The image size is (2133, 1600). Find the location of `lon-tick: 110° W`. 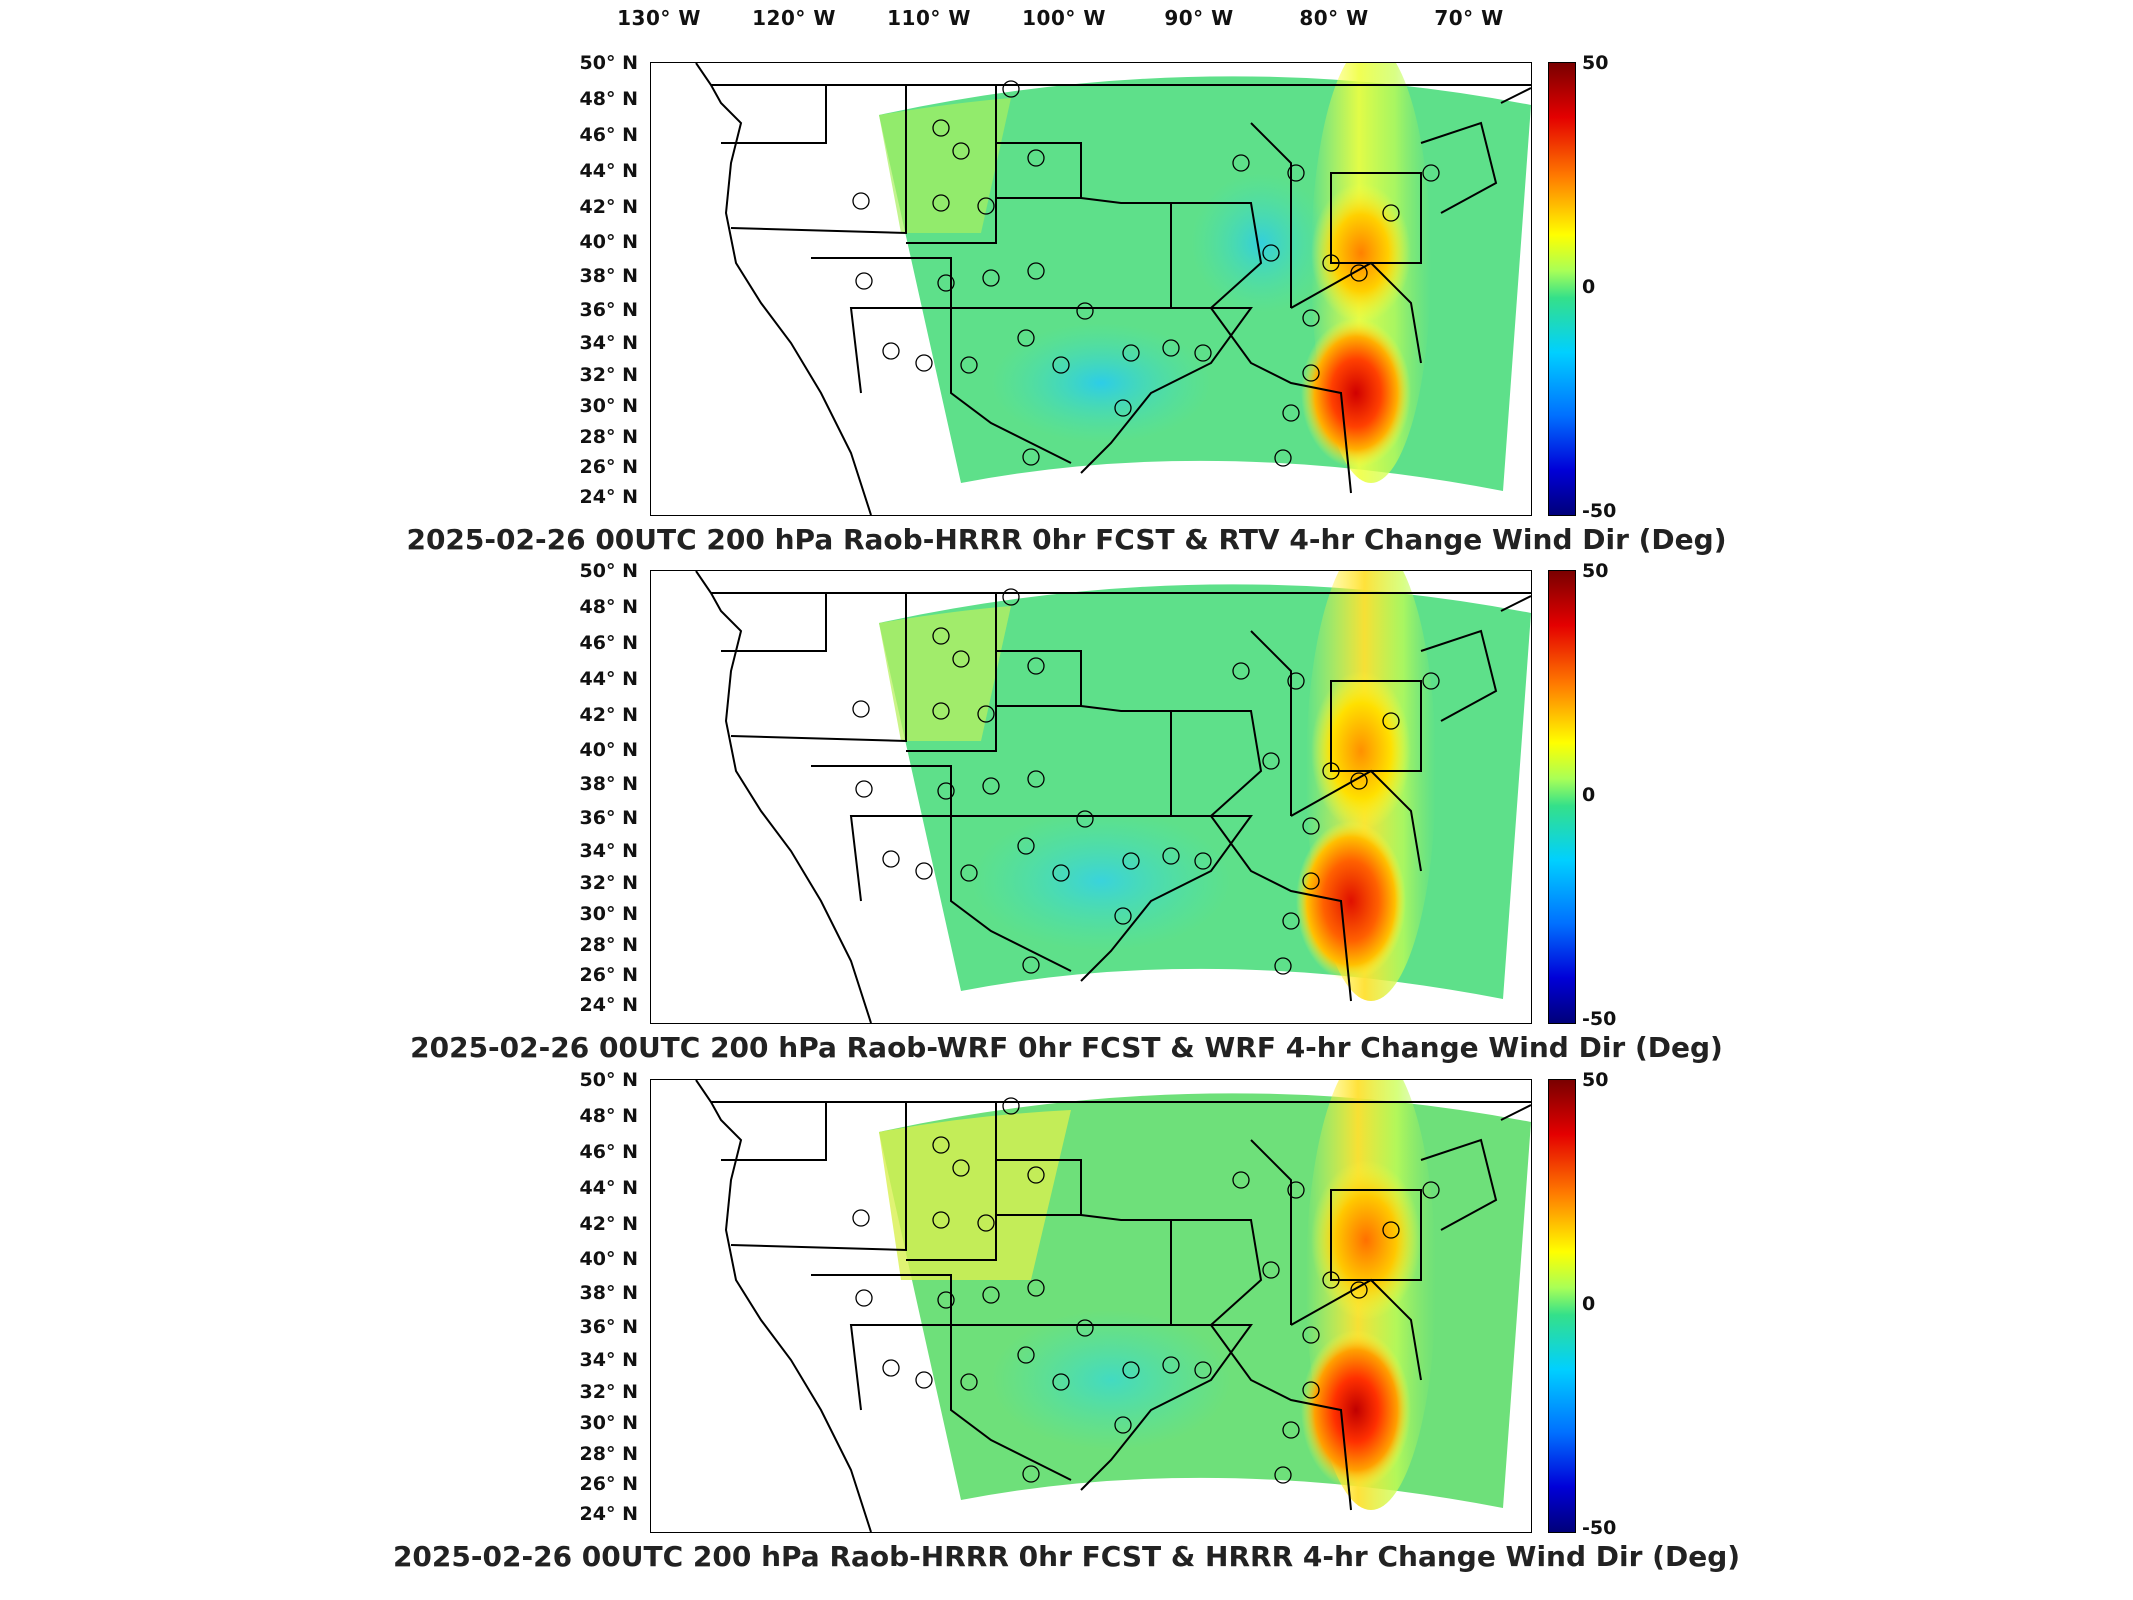

lon-tick: 110° W is located at coordinates (929, 18).